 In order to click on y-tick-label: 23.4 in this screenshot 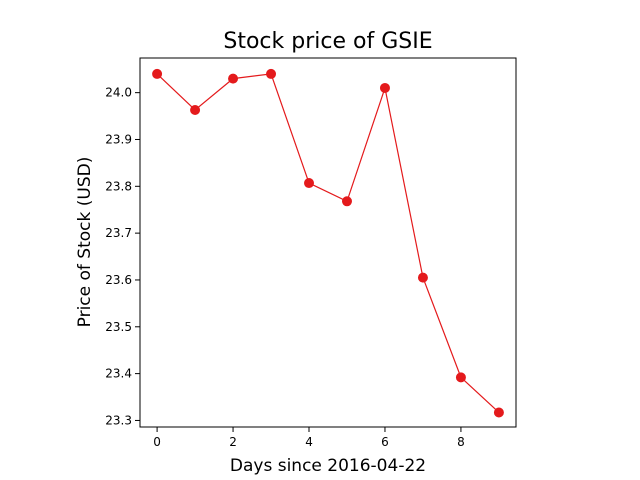, I will do `click(118, 374)`.